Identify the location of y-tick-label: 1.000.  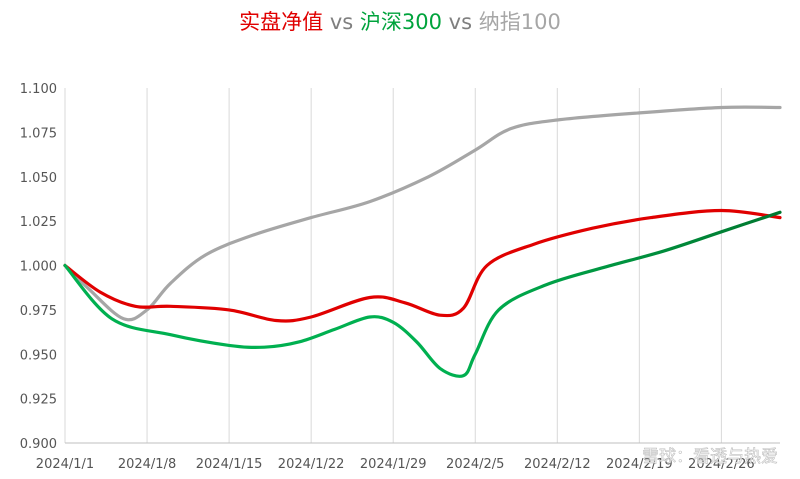
(38, 267).